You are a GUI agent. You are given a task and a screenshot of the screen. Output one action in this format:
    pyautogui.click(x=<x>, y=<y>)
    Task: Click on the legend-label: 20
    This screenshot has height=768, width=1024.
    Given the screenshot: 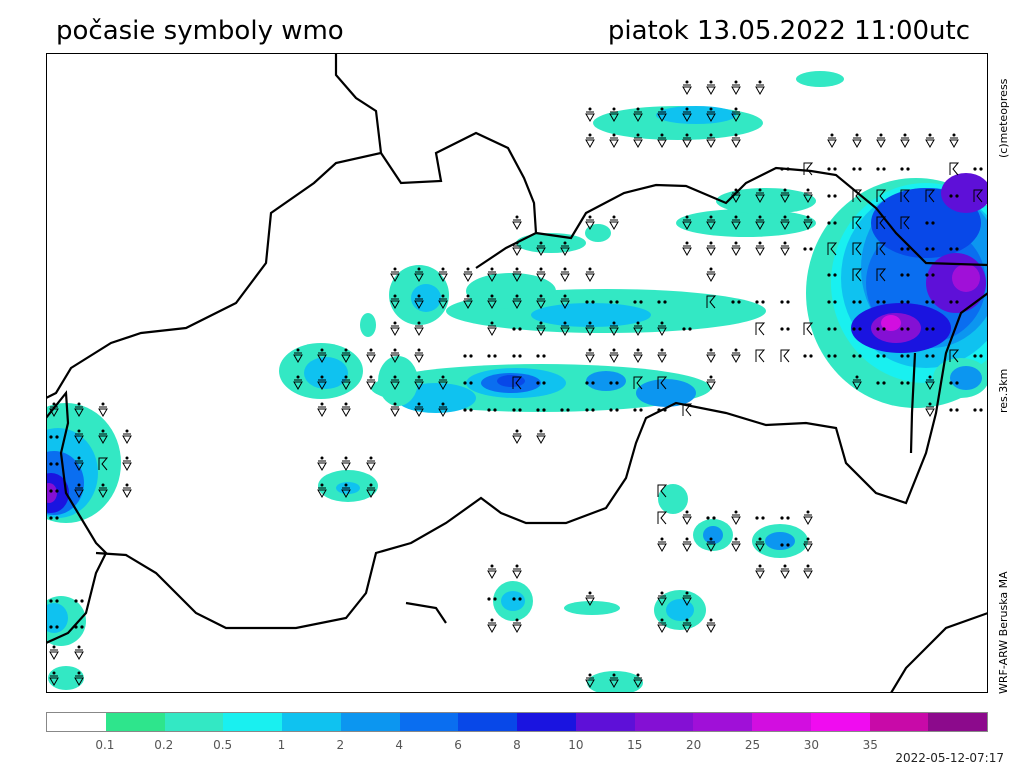 What is the action you would take?
    pyautogui.click(x=693, y=745)
    